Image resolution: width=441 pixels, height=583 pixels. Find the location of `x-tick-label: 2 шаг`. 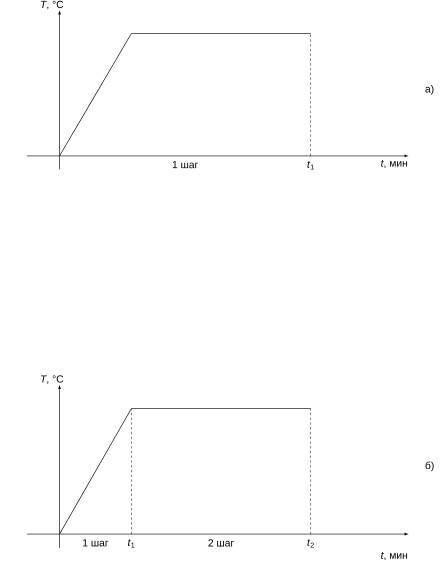

x-tick-label: 2 шаг is located at coordinates (221, 543).